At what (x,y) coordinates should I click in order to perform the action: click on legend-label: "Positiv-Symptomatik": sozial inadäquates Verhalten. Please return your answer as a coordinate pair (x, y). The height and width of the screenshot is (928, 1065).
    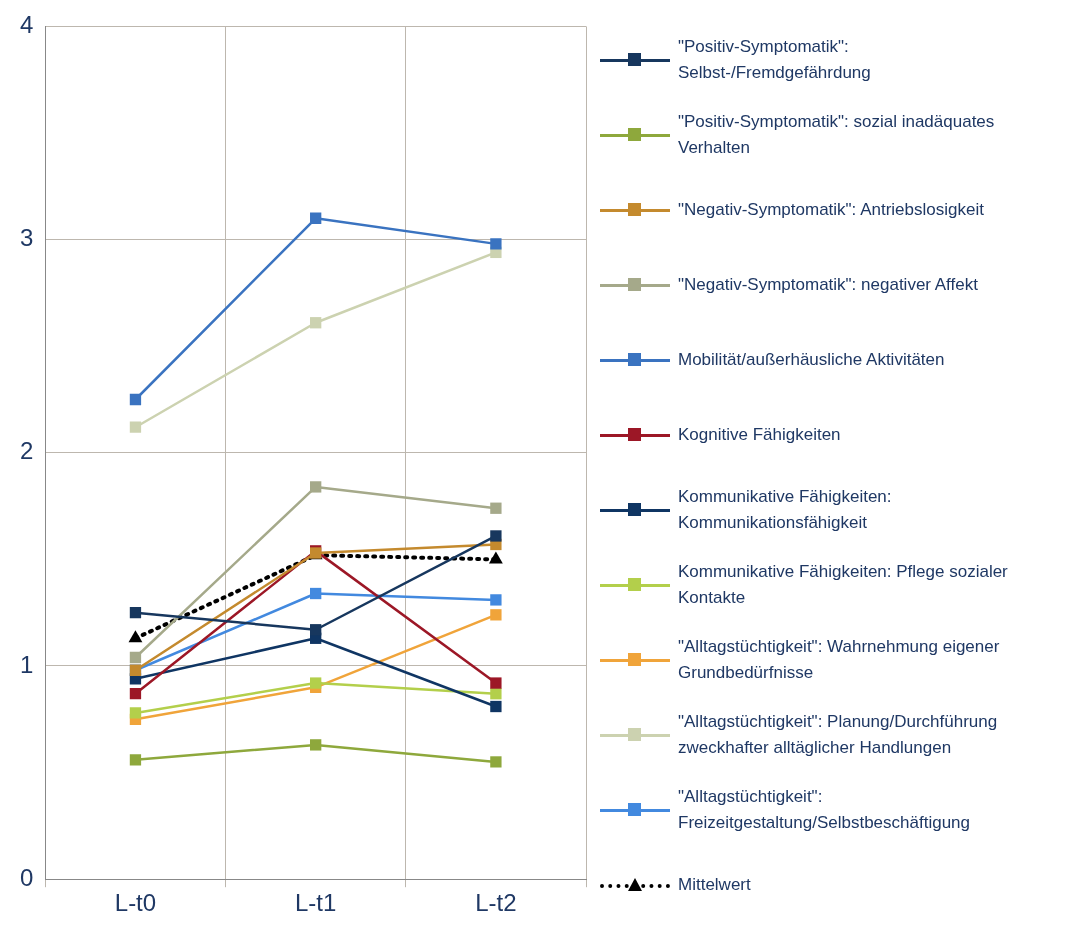
    Looking at the image, I should click on (837, 134).